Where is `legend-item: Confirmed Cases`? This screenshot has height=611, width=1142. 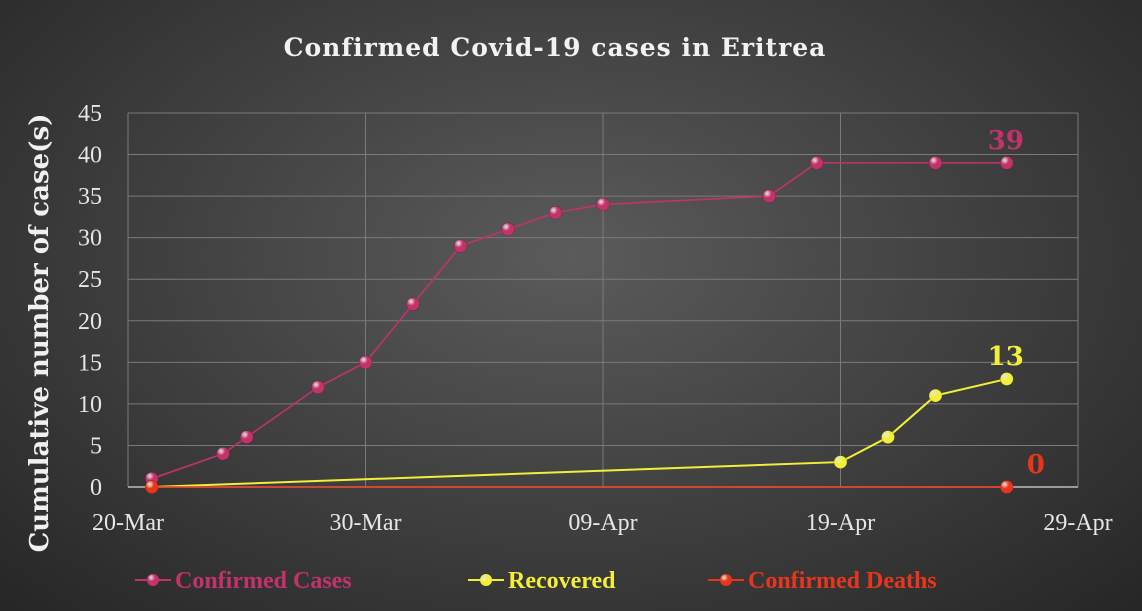
legend-item: Confirmed Cases is located at coordinates (243, 581).